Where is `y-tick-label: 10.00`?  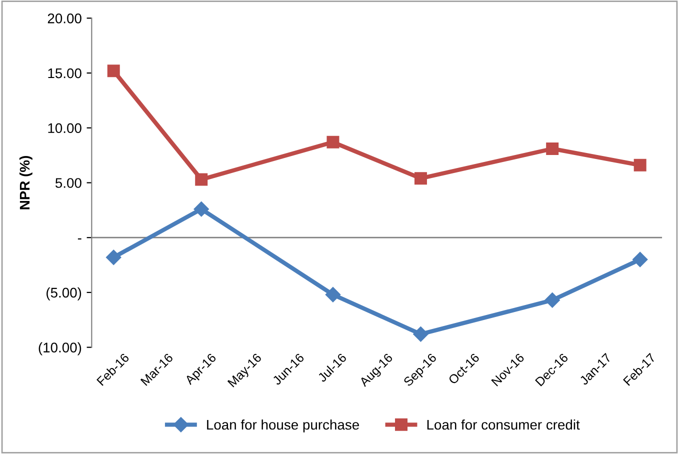
y-tick-label: 10.00 is located at coordinates (65, 128).